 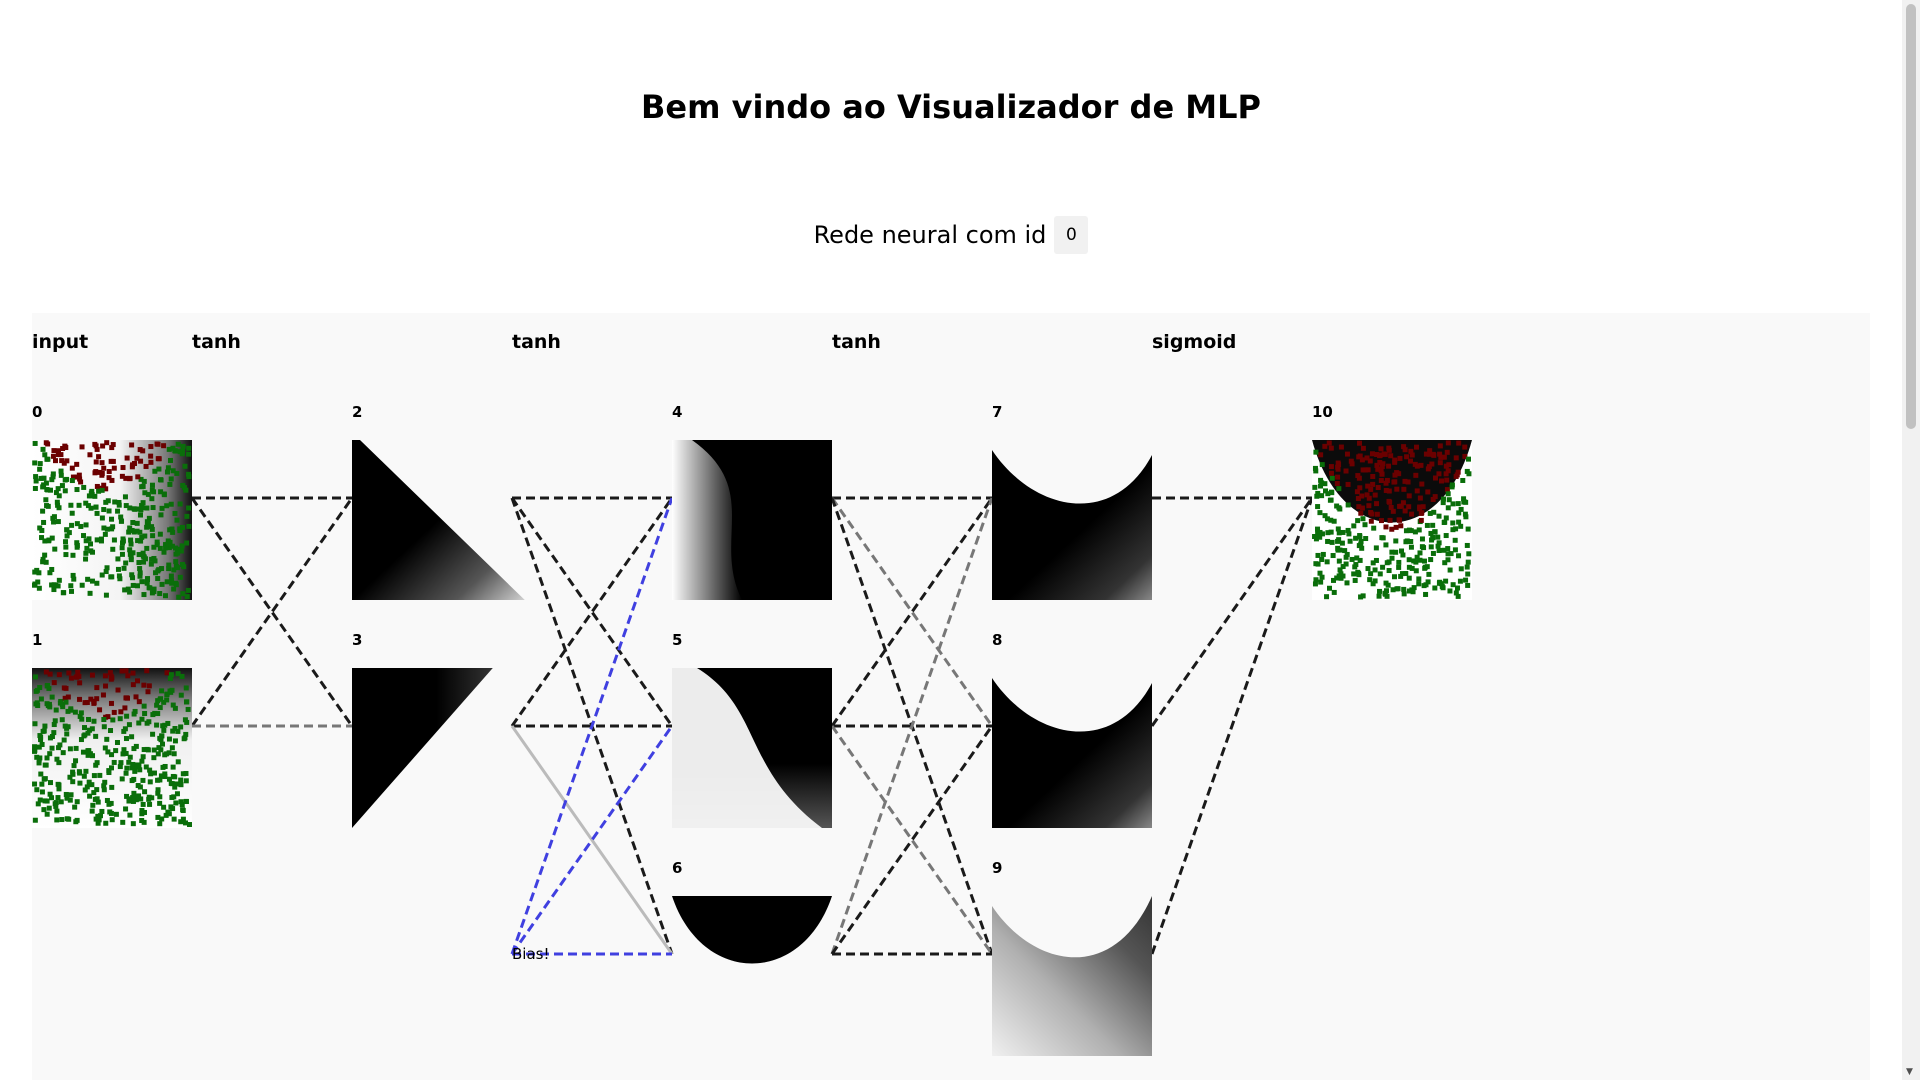 I want to click on neuron-id-label: 2, so click(x=357, y=412).